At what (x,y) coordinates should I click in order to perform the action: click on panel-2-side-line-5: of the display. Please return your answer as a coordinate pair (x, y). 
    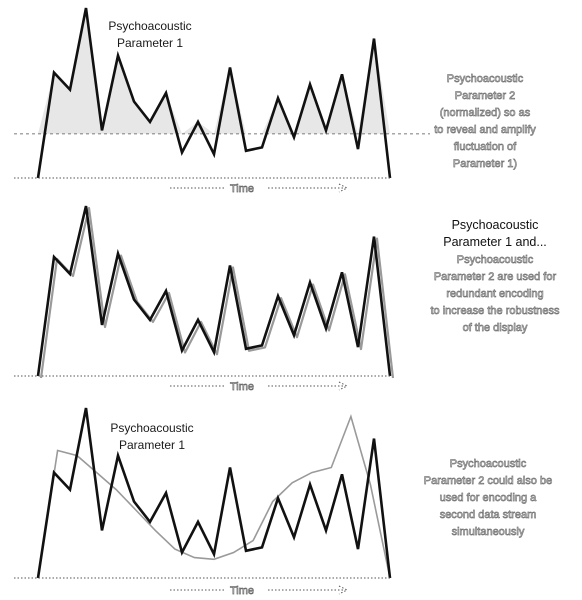
    Looking at the image, I should click on (495, 328).